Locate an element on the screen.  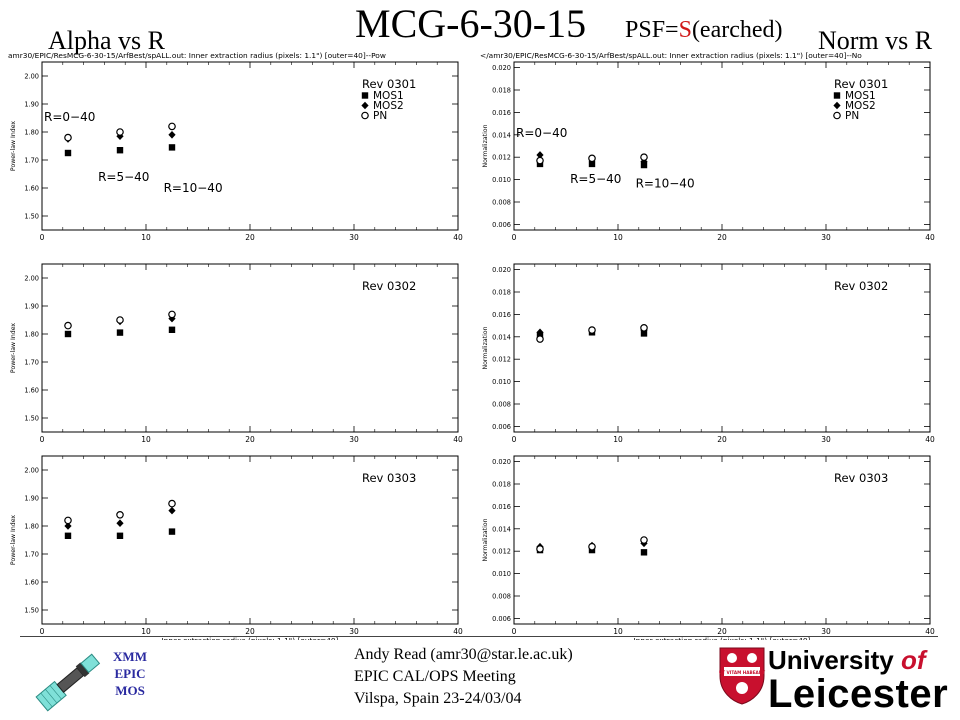
y-tick-label: 1.50 is located at coordinates (31, 611).